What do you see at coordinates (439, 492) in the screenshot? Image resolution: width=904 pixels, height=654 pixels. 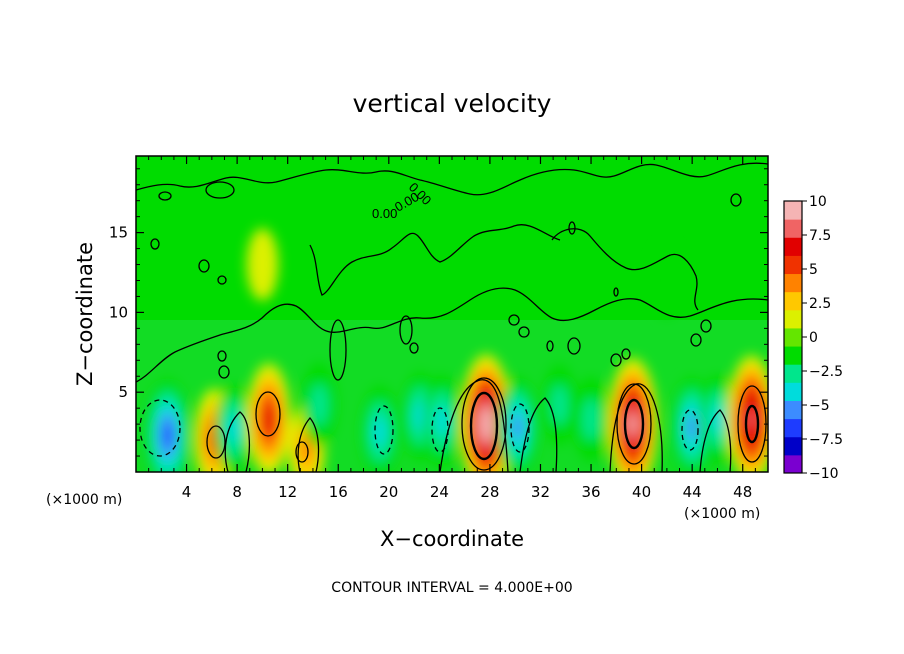 I see `x-tick-label: 24` at bounding box center [439, 492].